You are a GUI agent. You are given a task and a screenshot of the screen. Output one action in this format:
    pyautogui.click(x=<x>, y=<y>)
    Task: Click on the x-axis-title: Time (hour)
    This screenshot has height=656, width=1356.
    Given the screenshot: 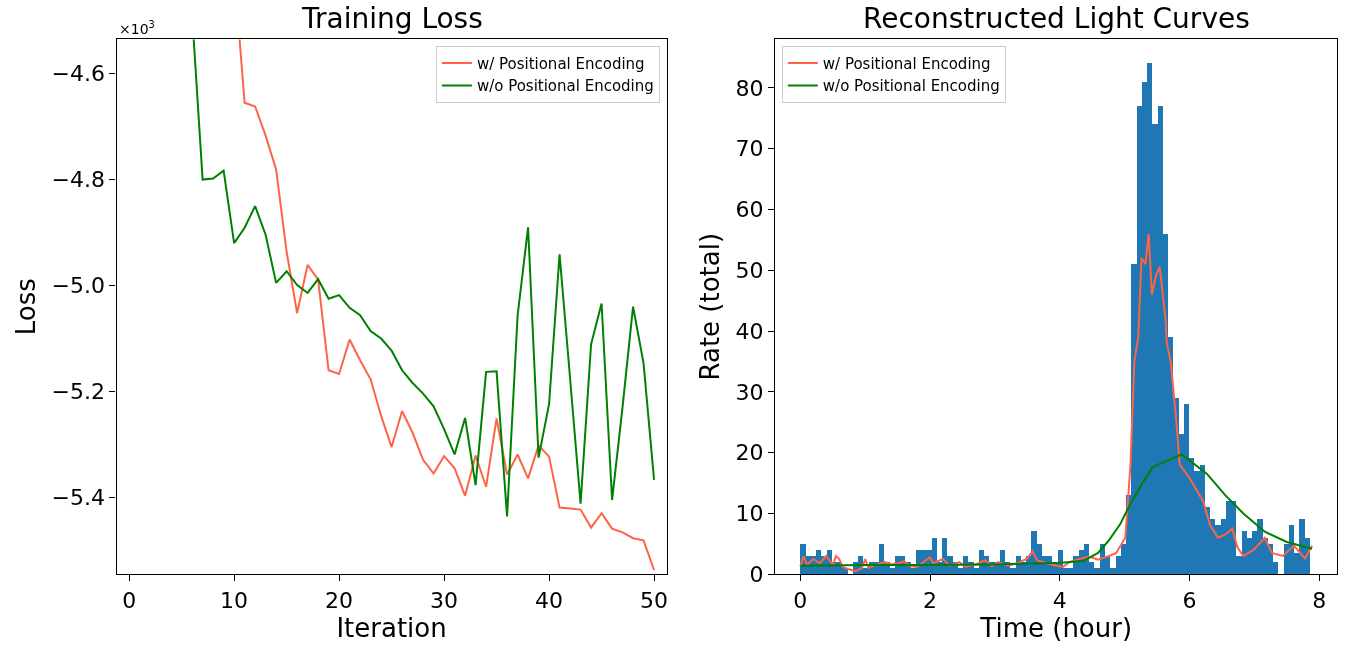 What is the action you would take?
    pyautogui.click(x=1056, y=627)
    